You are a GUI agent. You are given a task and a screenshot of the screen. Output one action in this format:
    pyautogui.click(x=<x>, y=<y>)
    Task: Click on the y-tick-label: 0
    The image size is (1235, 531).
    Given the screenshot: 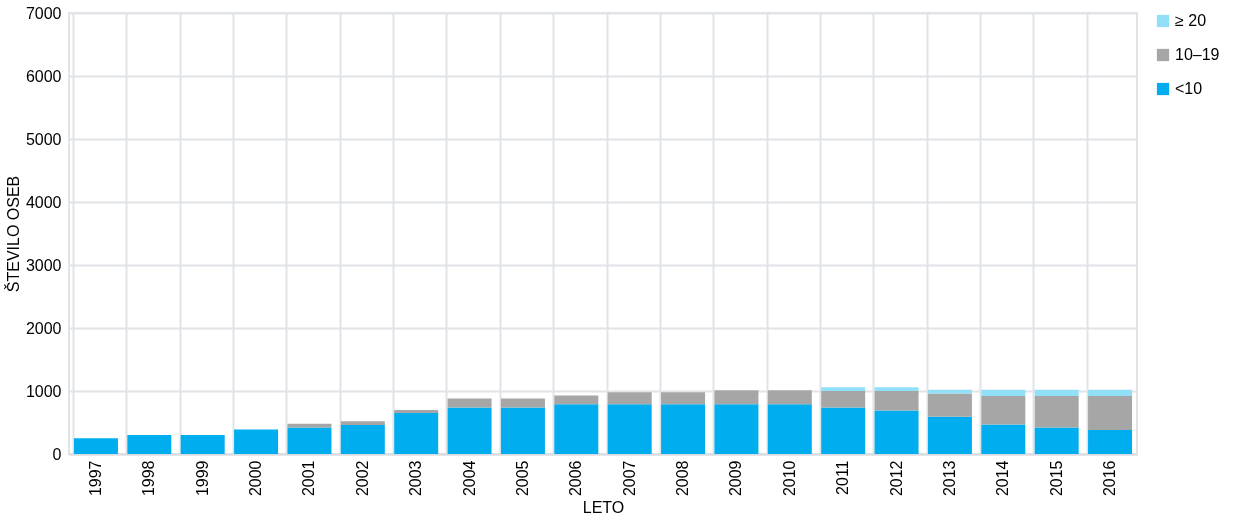 What is the action you would take?
    pyautogui.click(x=57, y=454)
    